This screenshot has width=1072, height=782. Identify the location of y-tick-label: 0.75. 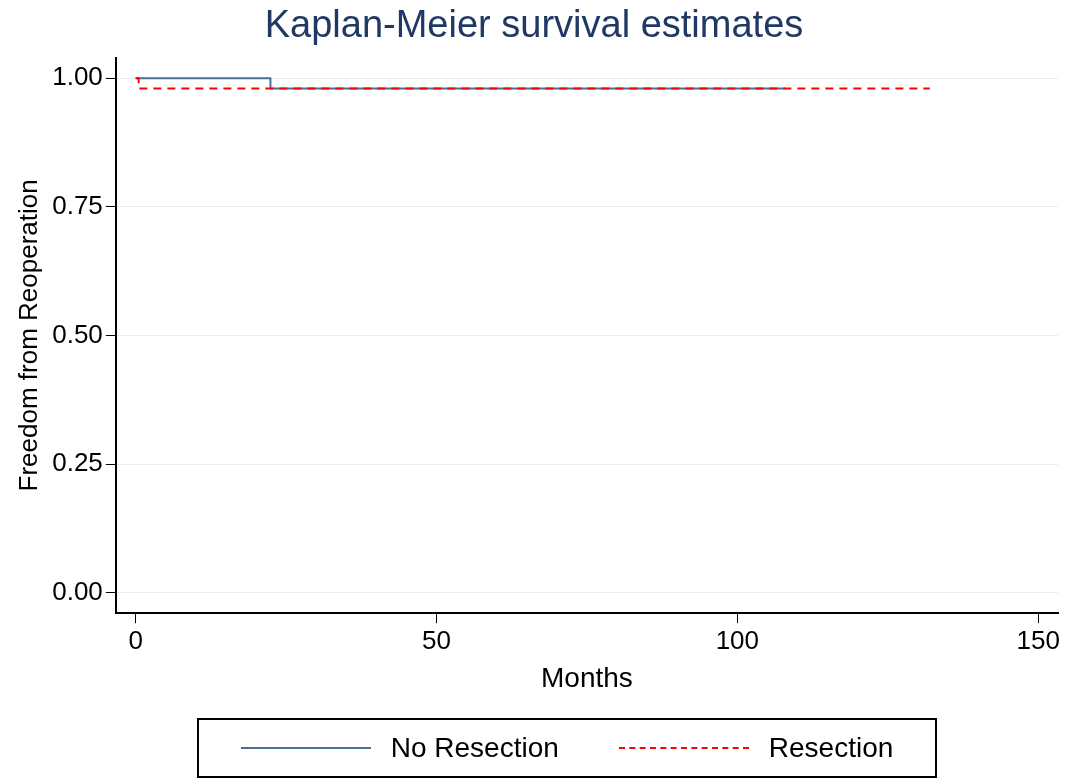
(77, 204).